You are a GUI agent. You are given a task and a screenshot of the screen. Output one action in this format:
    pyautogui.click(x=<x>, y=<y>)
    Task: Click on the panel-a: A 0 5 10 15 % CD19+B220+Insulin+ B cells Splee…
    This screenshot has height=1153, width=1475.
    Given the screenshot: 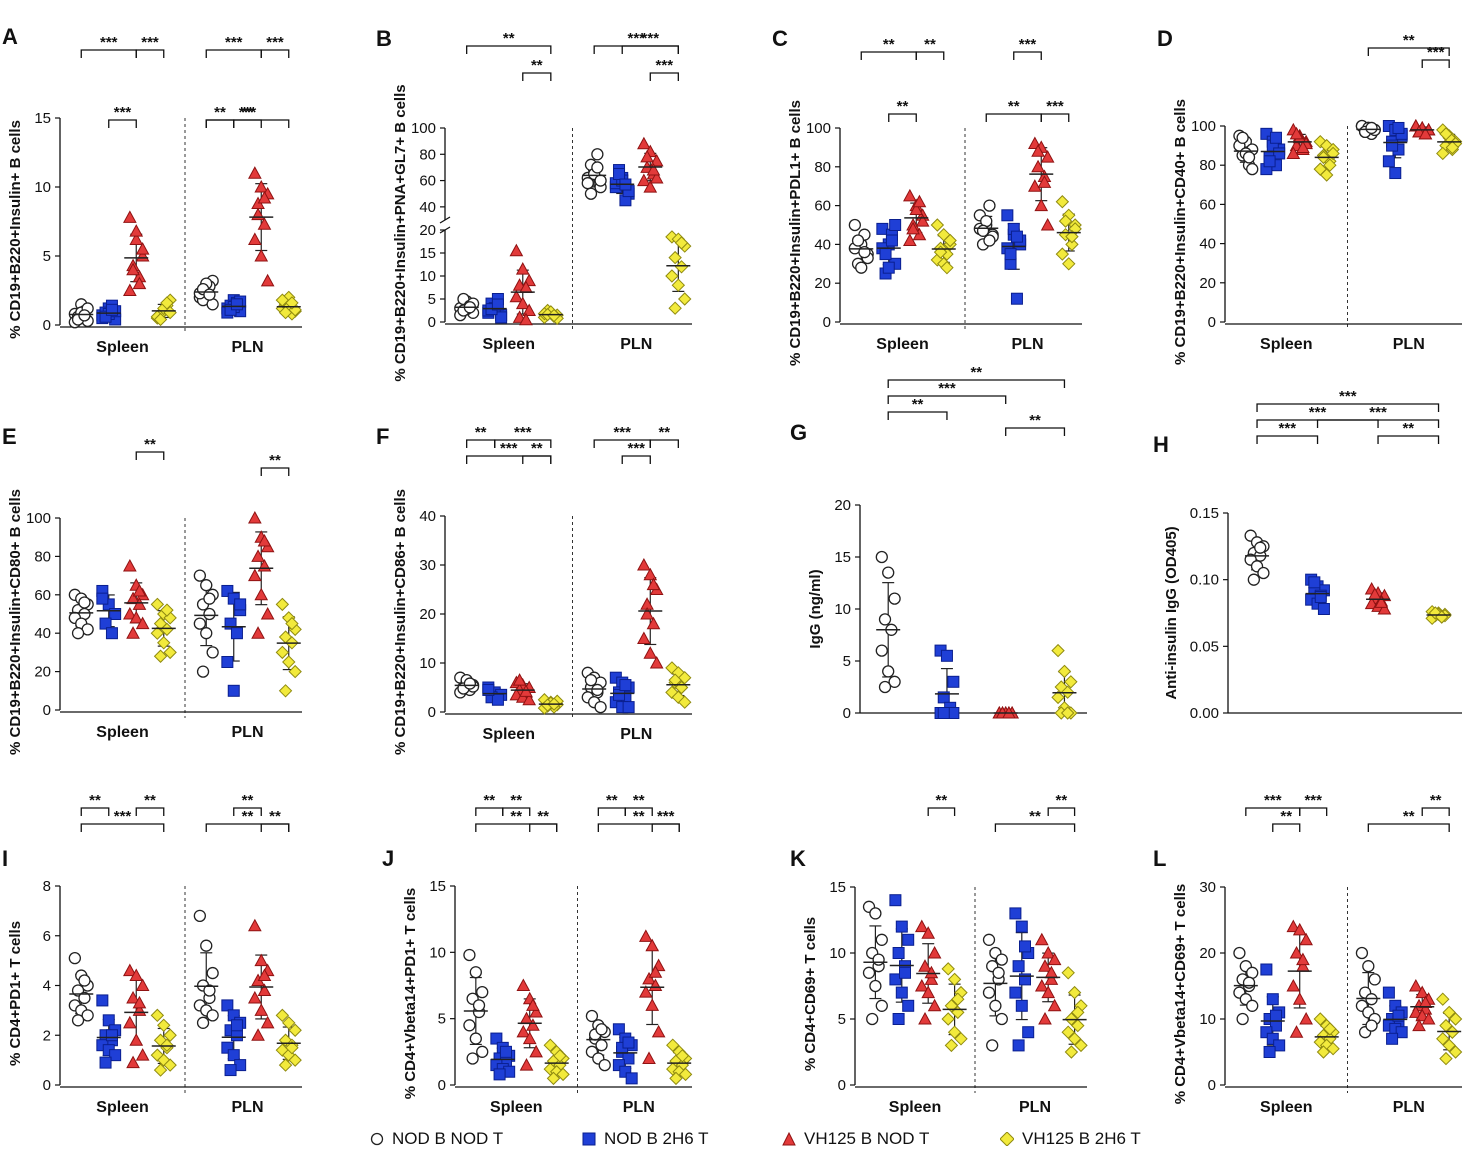 What is the action you would take?
    pyautogui.click(x=152, y=190)
    